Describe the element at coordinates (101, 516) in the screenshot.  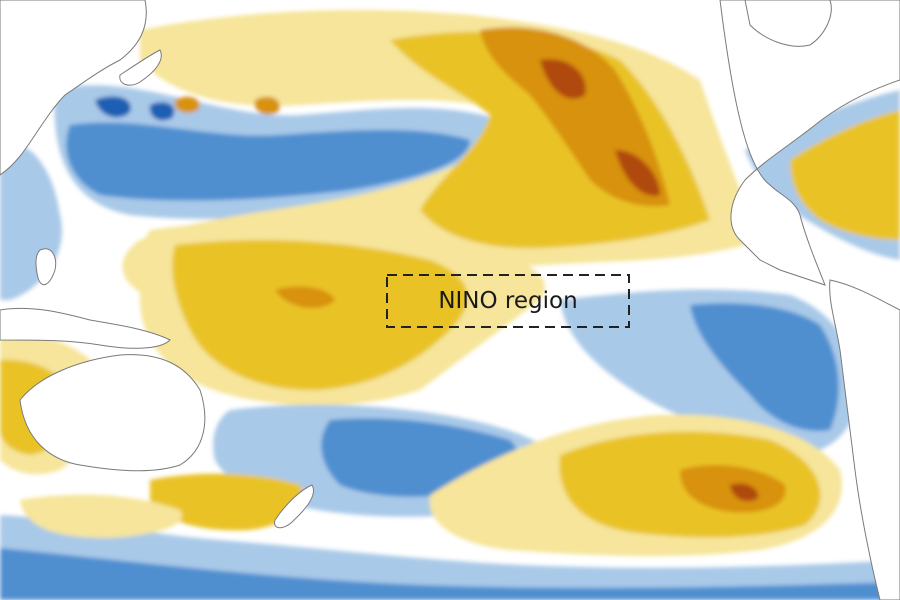
I see `warm-south-australia` at that location.